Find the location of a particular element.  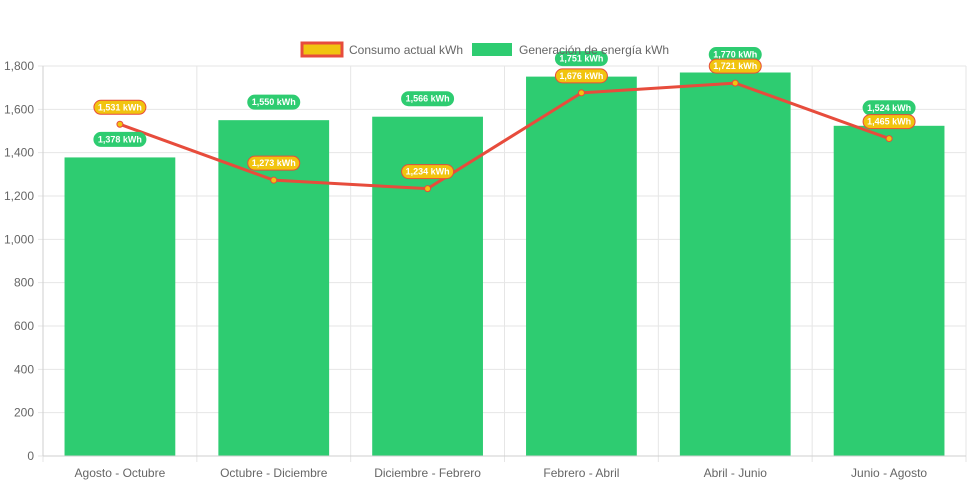

data-label-consumo-text: 1,531 kWh is located at coordinates (120, 107).